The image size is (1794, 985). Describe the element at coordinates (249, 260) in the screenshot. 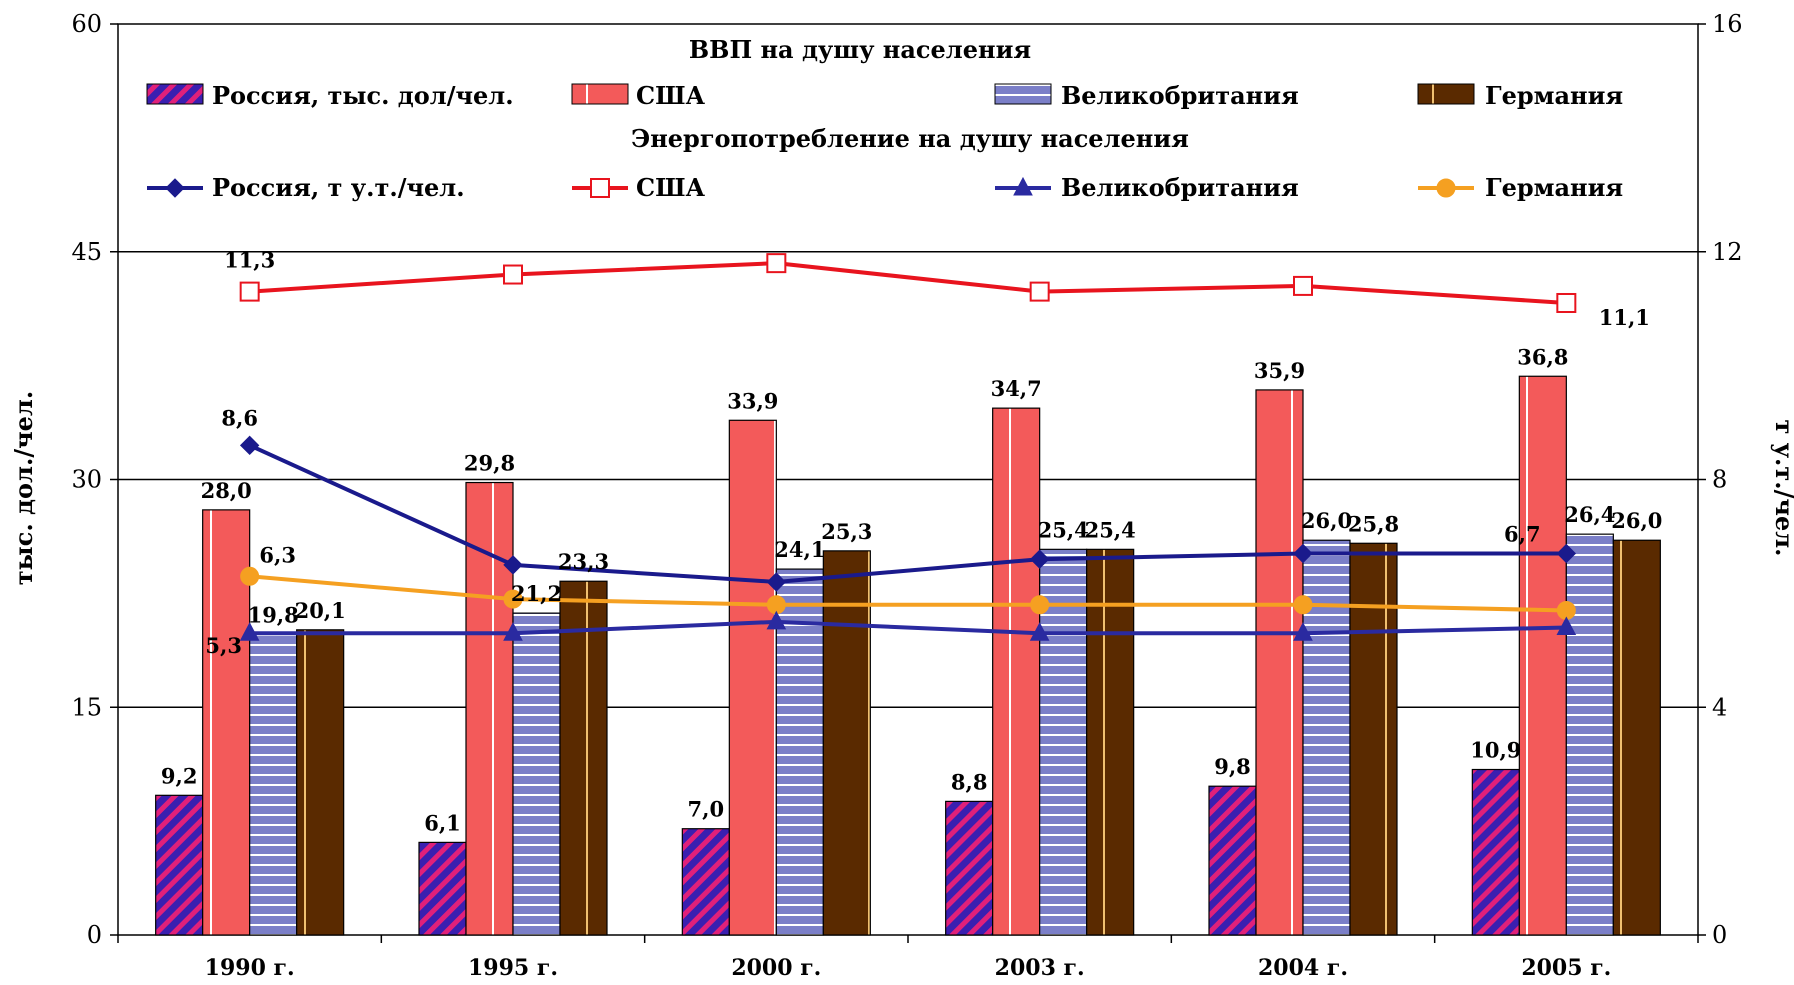

I see `line-data-label: 11,3` at that location.